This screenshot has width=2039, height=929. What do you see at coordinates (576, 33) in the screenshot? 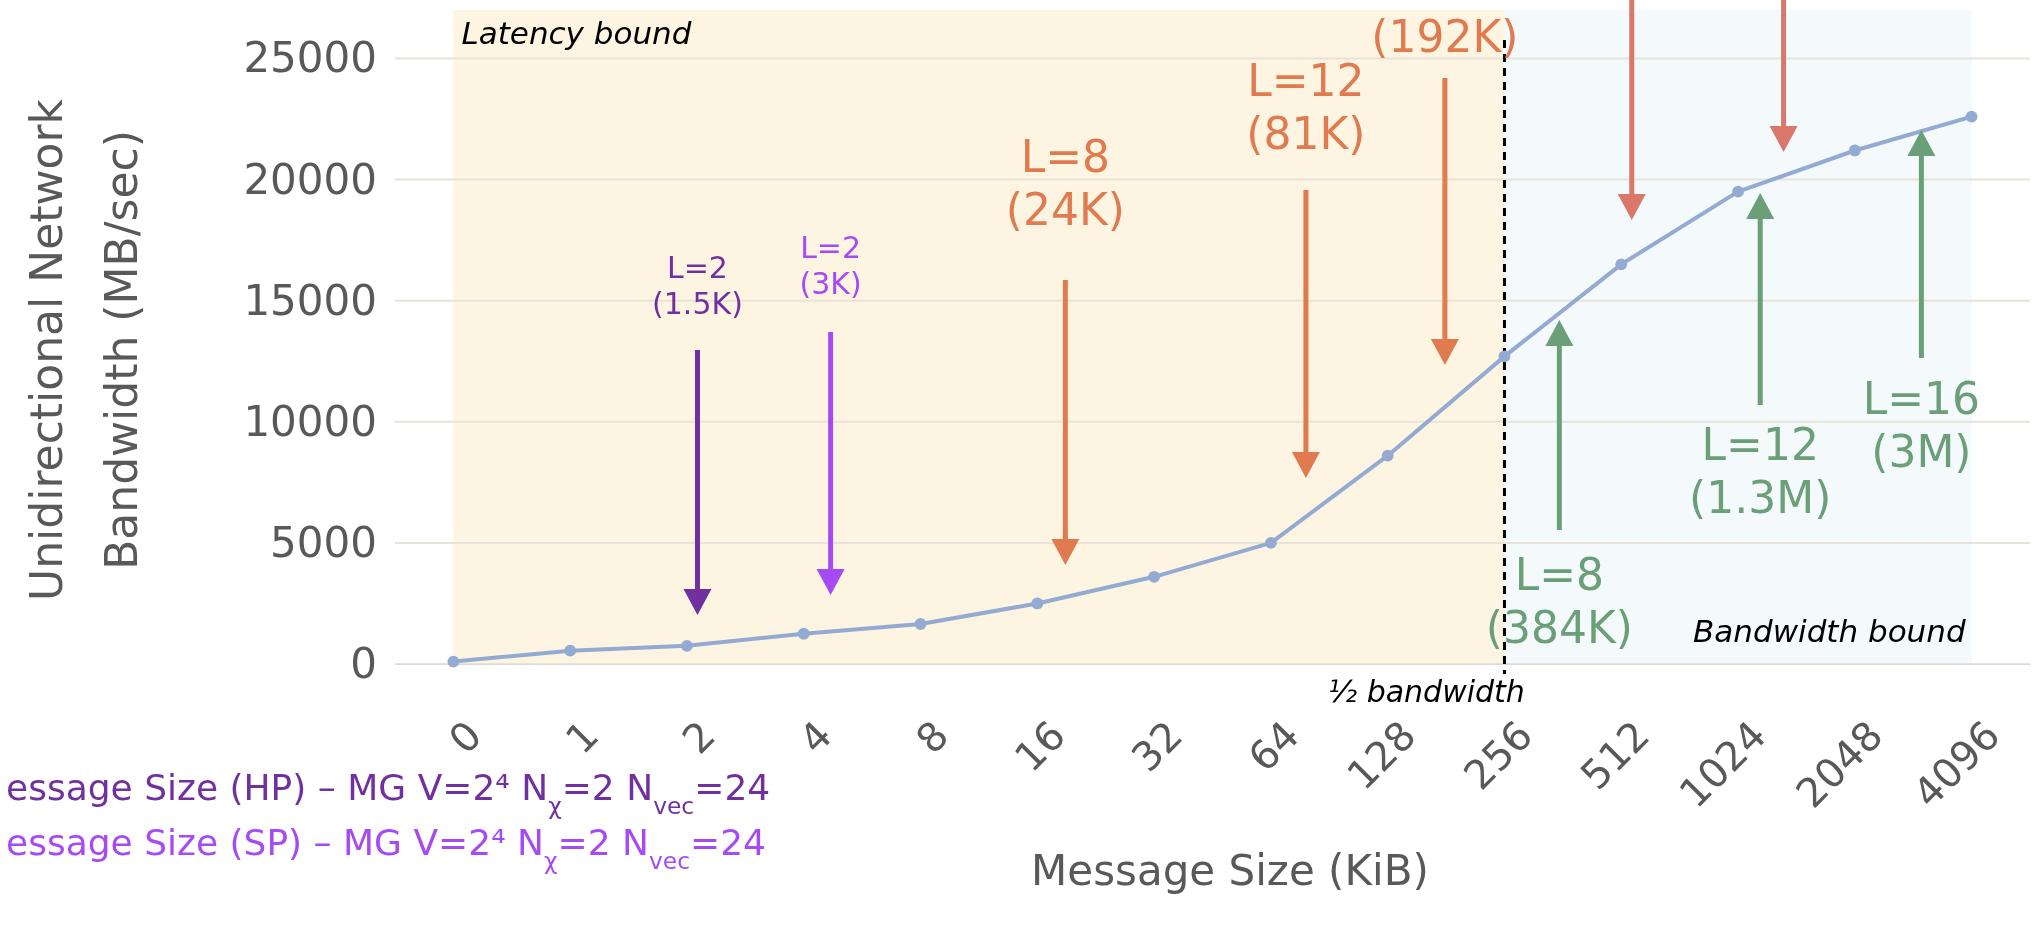
I see `band-label: Latency bound` at bounding box center [576, 33].